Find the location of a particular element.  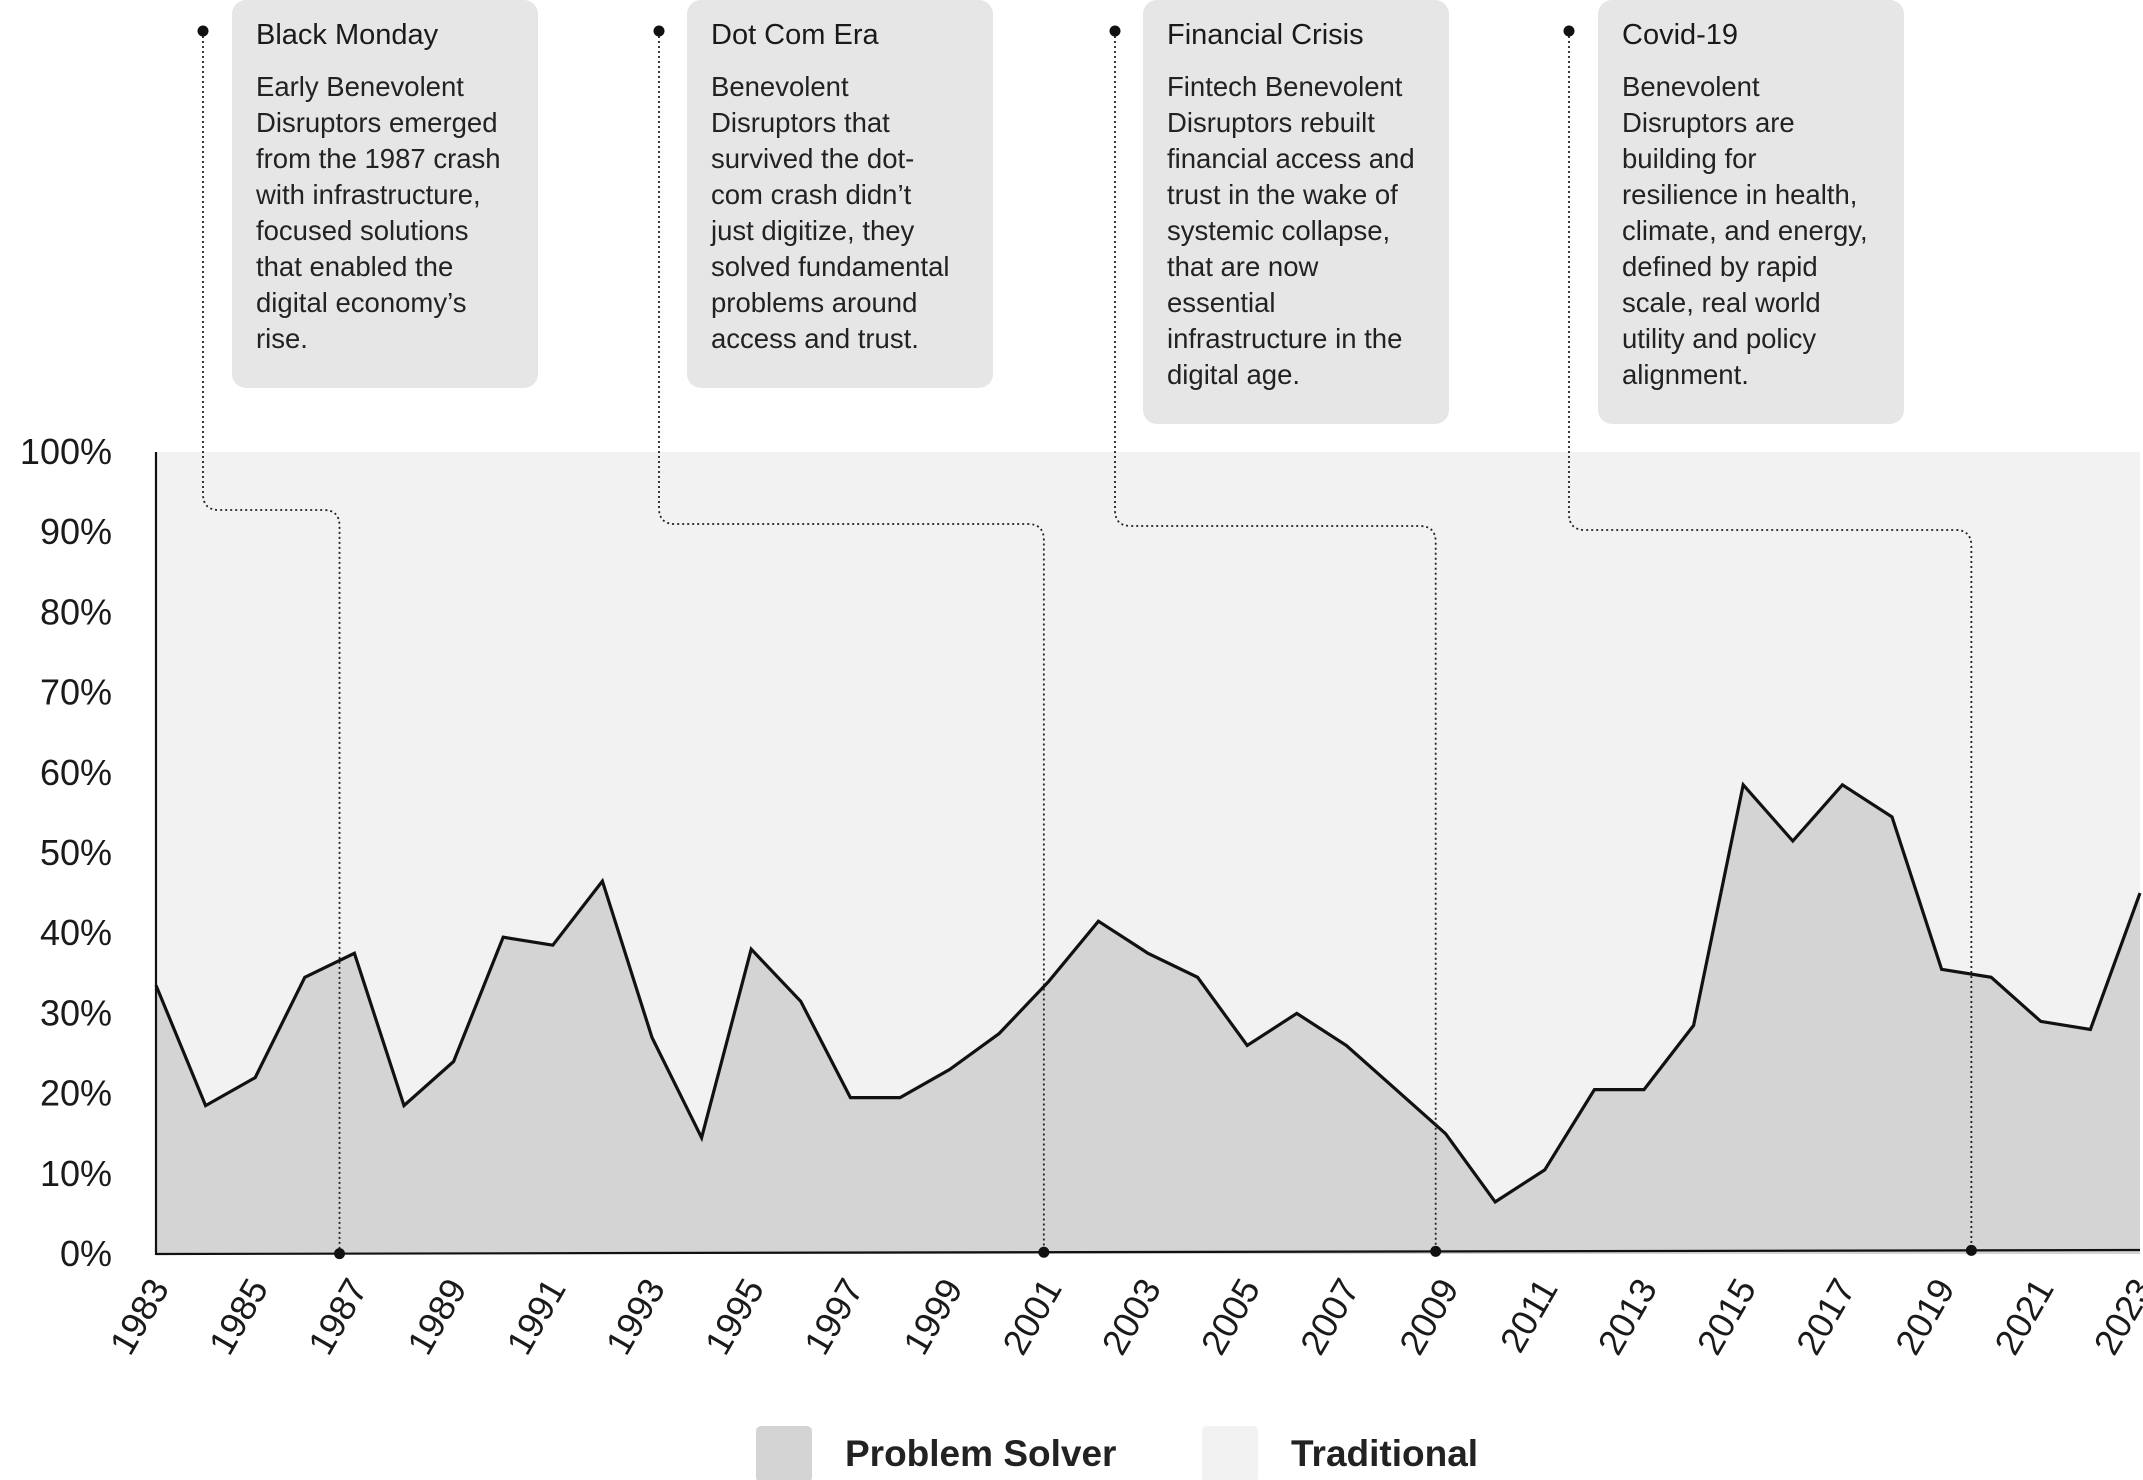

callout-title: Financial Crisis is located at coordinates (1265, 35).